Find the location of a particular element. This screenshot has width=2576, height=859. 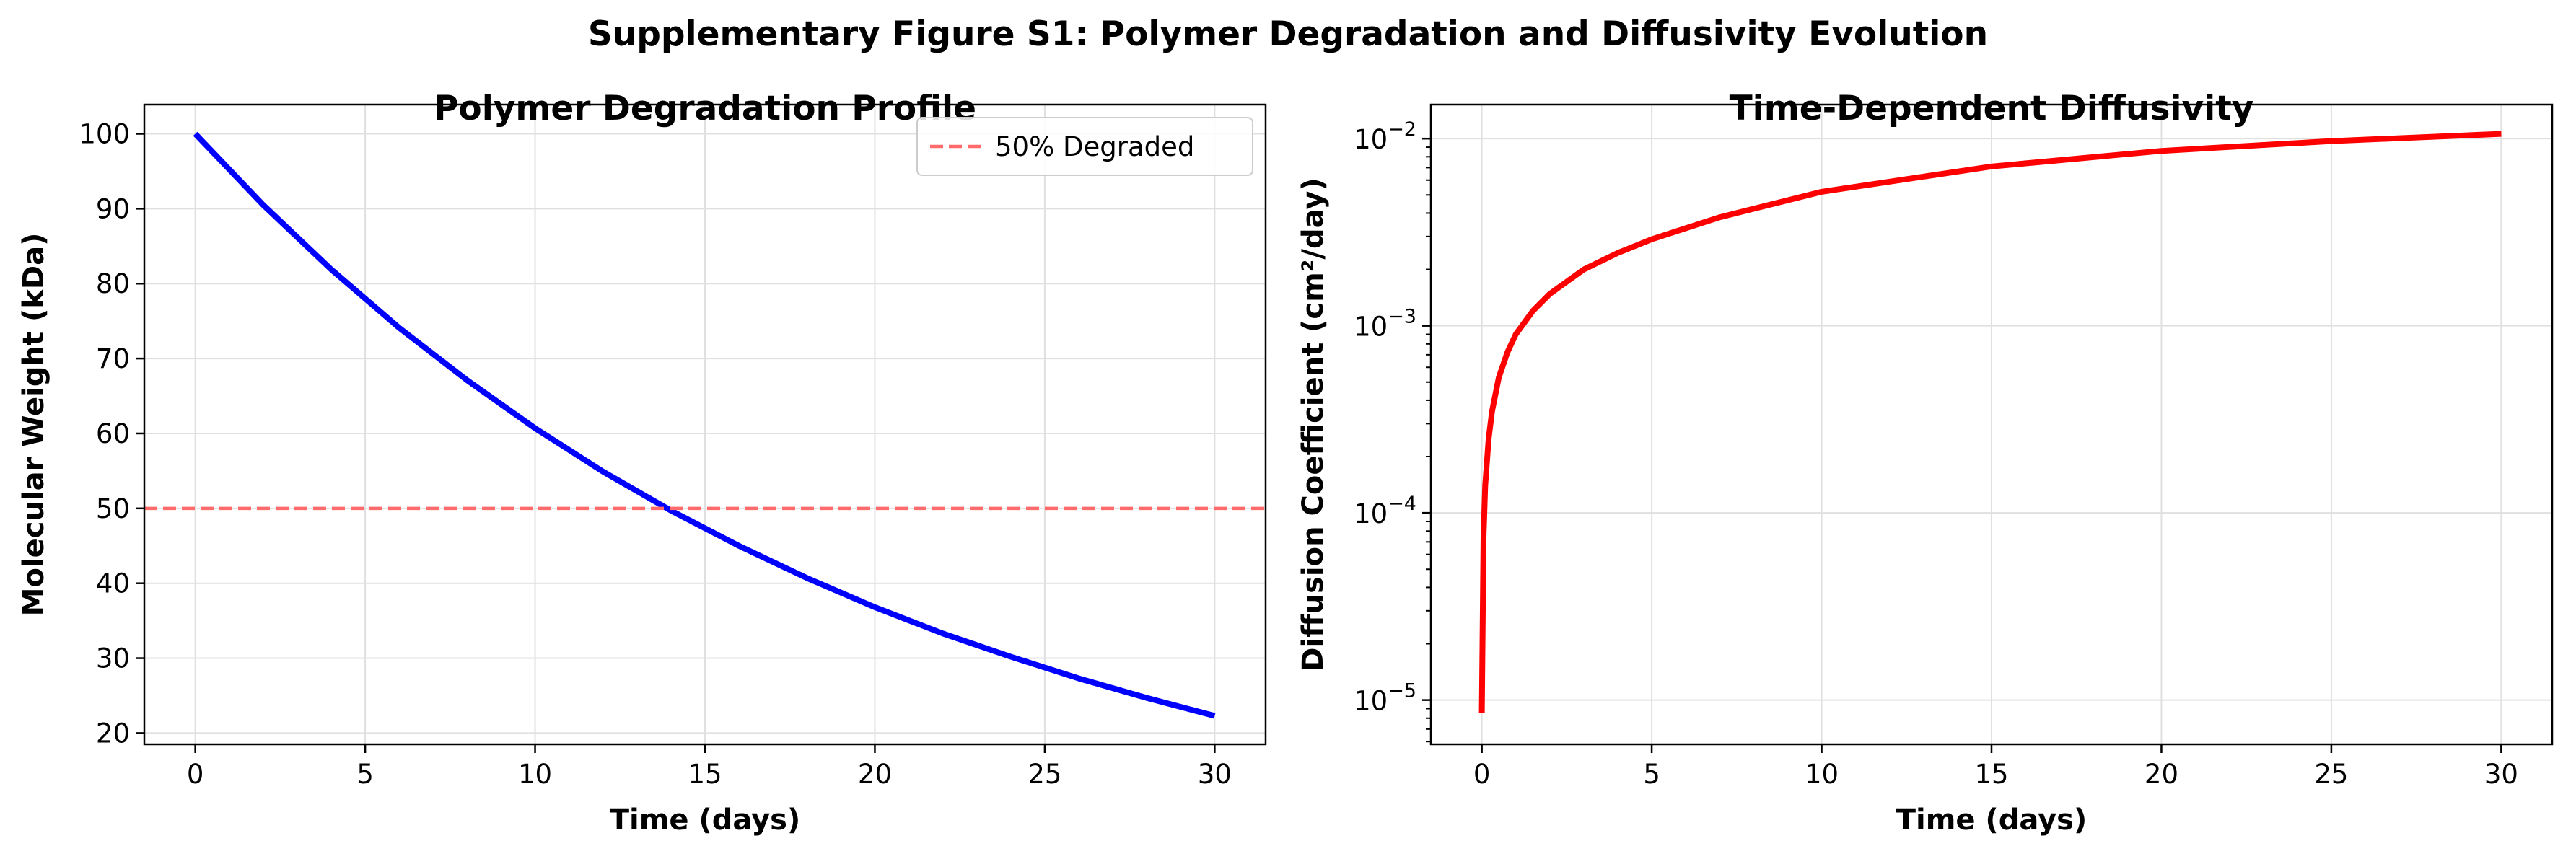

y-tick-label: 10−3 is located at coordinates (1385, 324).